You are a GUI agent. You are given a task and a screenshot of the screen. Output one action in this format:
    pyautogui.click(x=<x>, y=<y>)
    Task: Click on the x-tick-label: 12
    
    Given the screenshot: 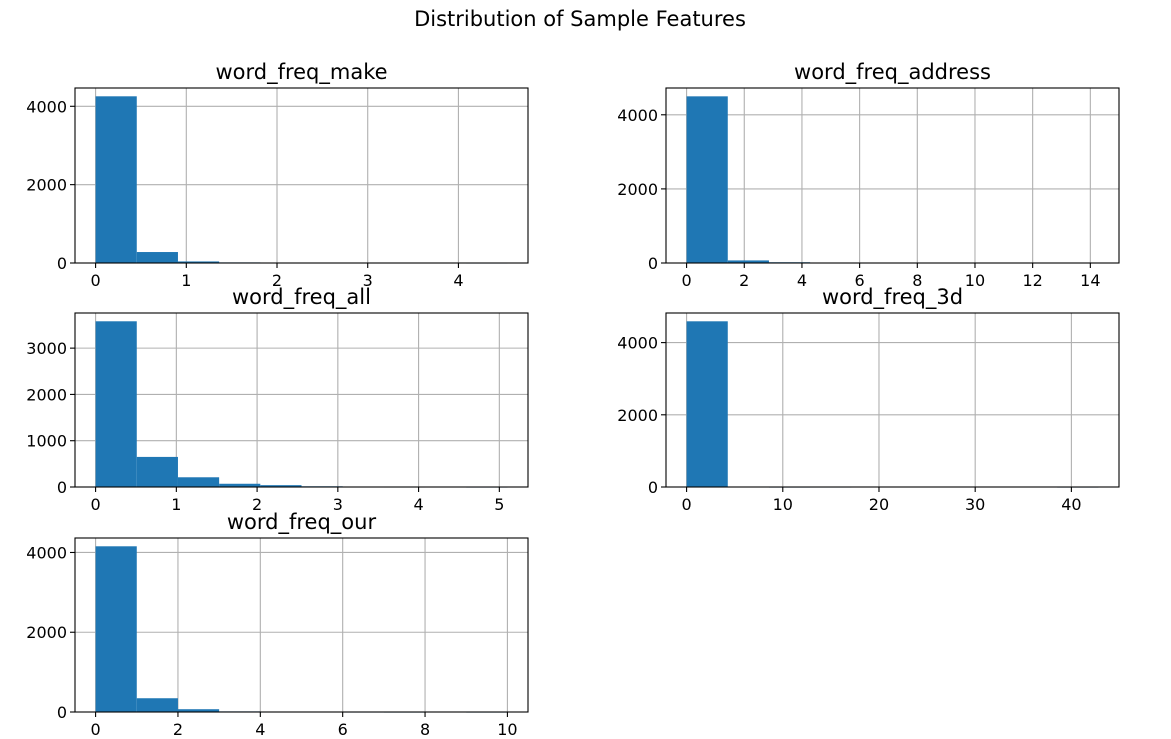 What is the action you would take?
    pyautogui.click(x=1032, y=280)
    